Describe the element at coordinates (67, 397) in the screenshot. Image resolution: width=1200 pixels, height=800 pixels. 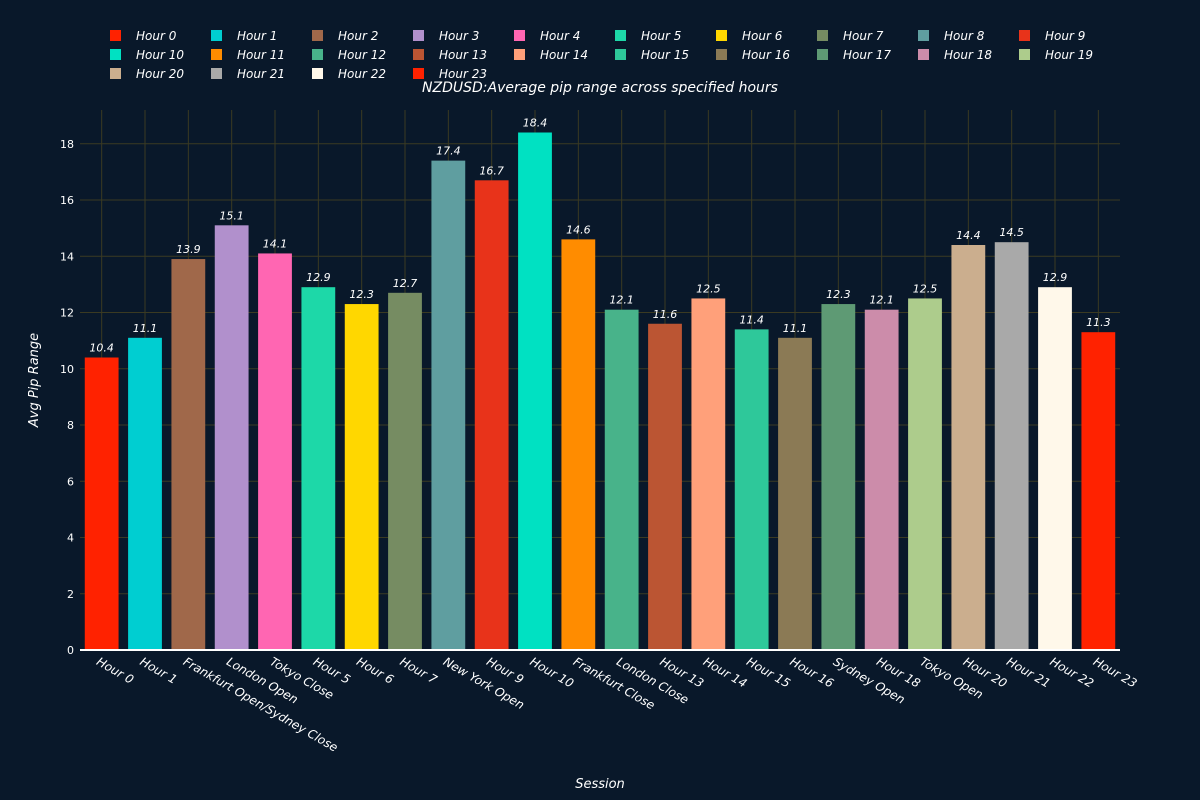
I see `y-axis-ticks: 0 2 4 6 8 10 12 14 16 18` at that location.